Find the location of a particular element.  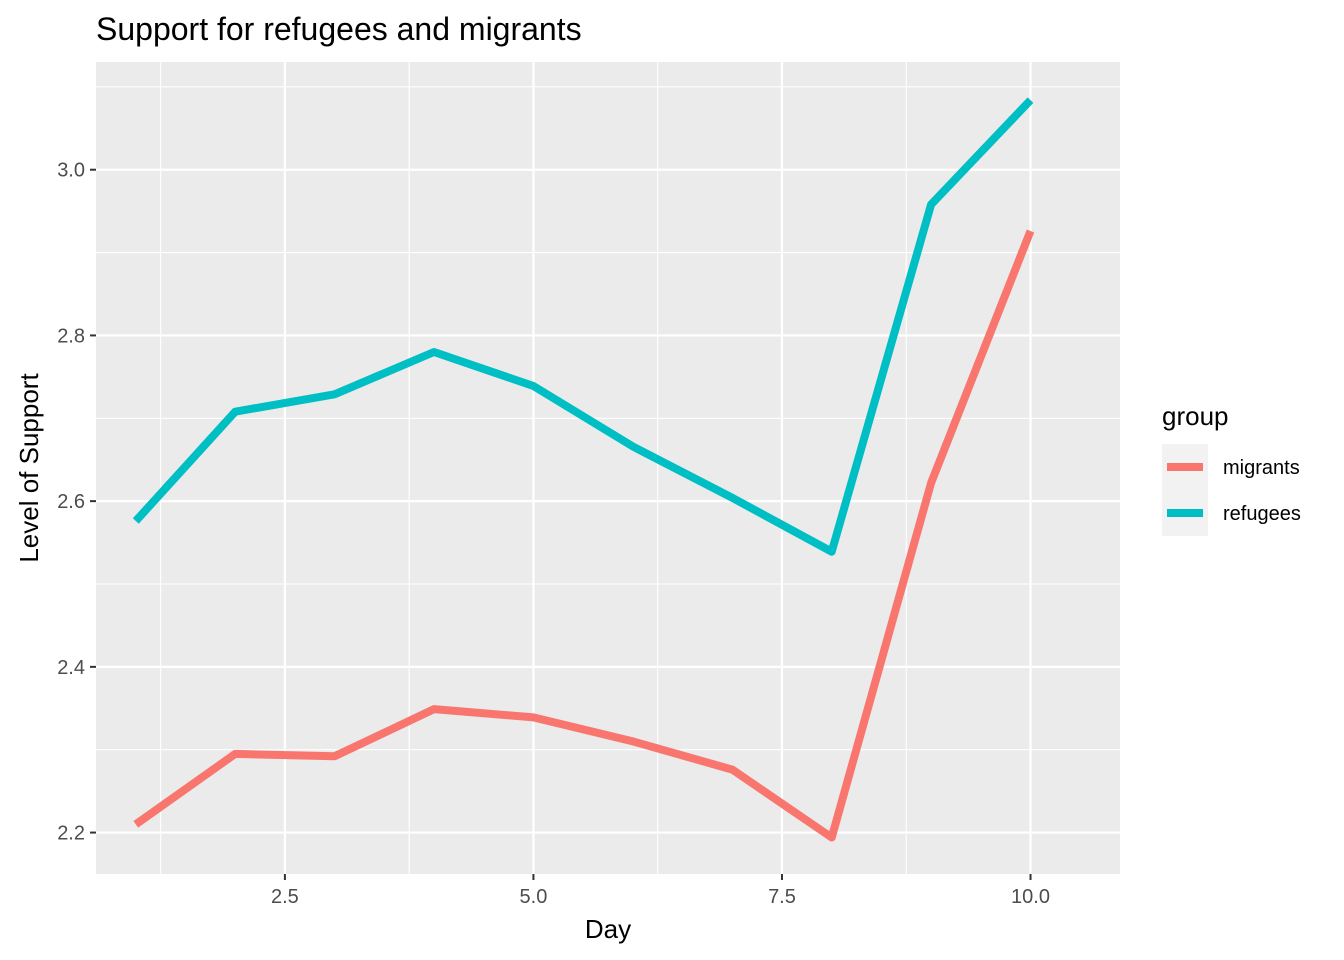

y-tick-label: 2.2 is located at coordinates (71, 834).